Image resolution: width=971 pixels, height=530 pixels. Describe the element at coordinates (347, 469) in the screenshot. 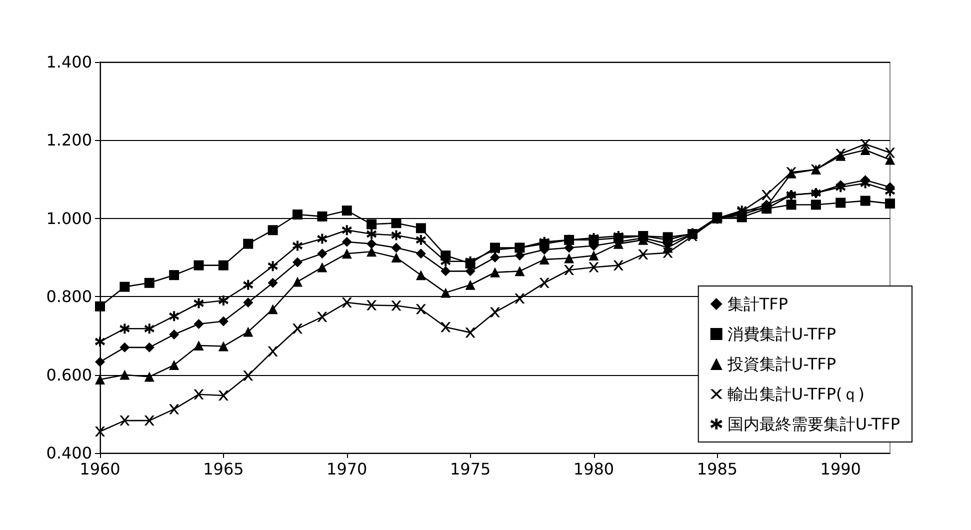

I see `x-tick-label: 1970` at that location.